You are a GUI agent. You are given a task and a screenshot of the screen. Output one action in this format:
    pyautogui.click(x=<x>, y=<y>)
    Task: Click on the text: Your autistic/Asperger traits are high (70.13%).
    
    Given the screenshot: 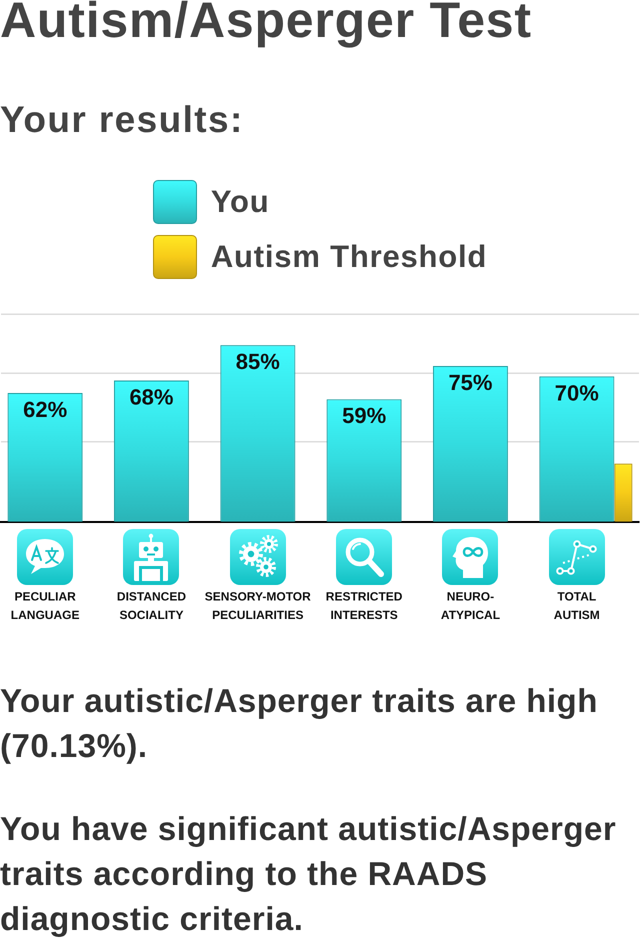 What is the action you would take?
    pyautogui.click(x=299, y=723)
    